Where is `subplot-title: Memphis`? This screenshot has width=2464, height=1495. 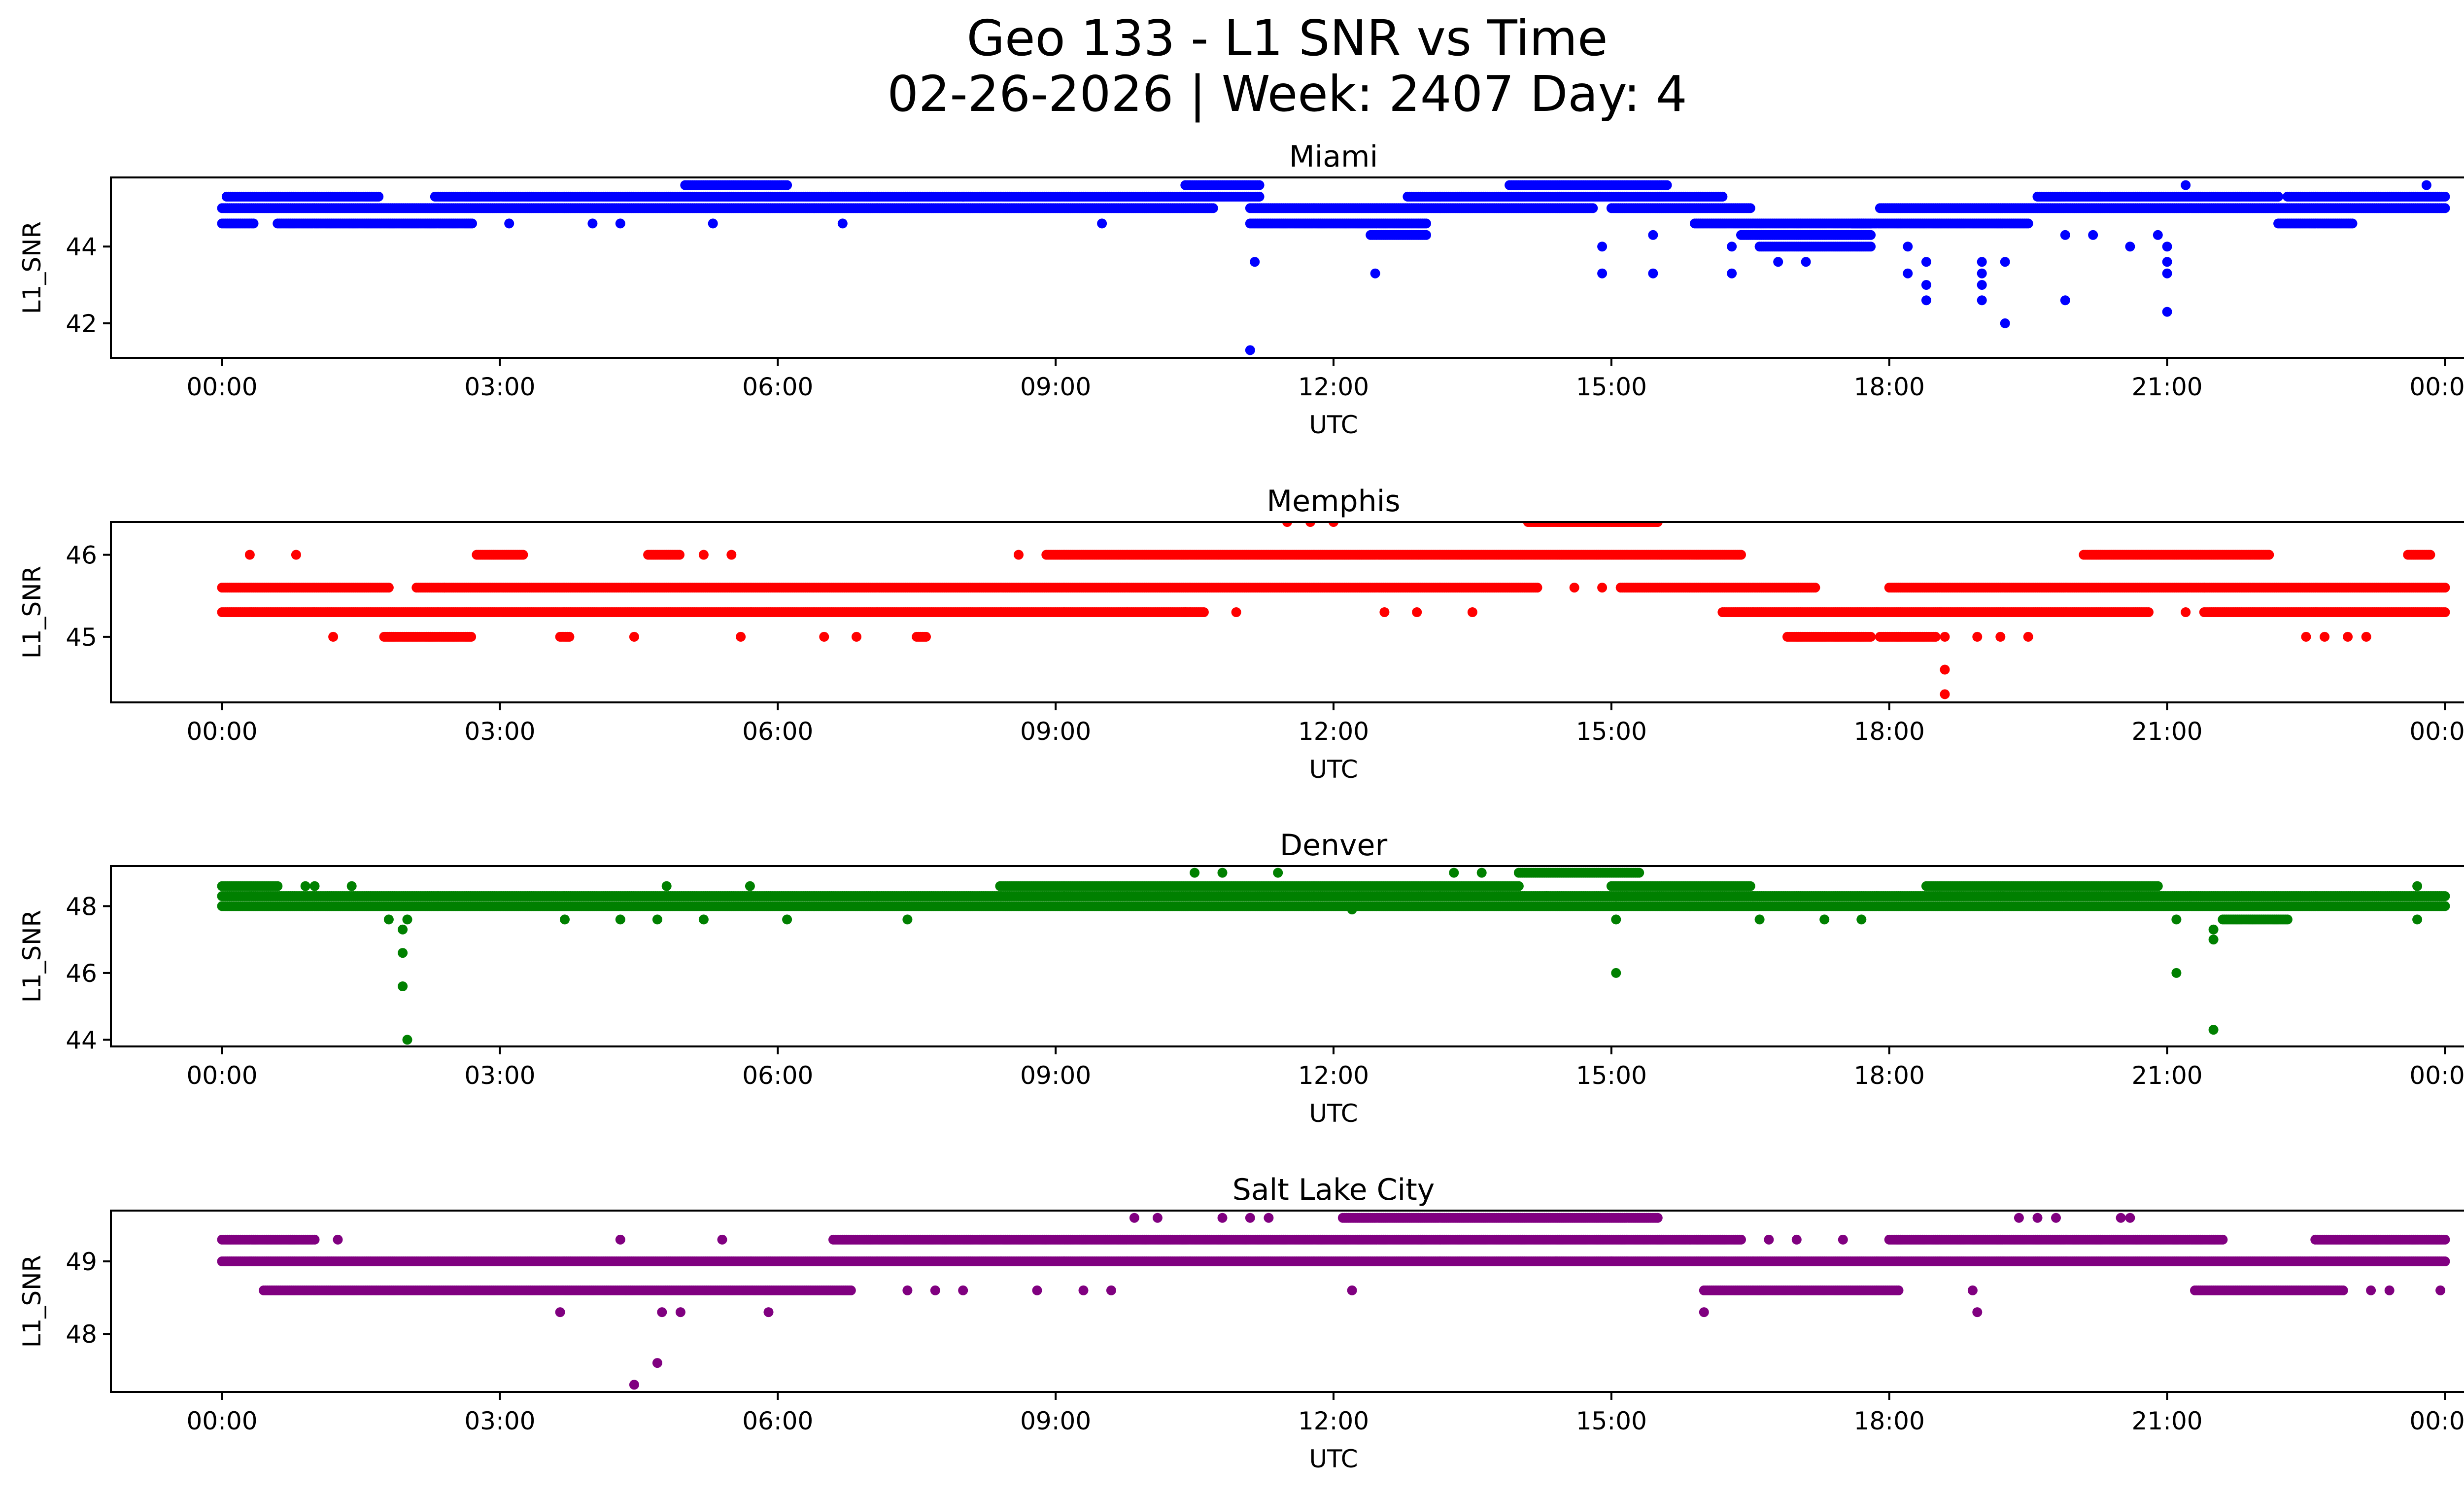
subplot-title: Memphis is located at coordinates (1333, 501).